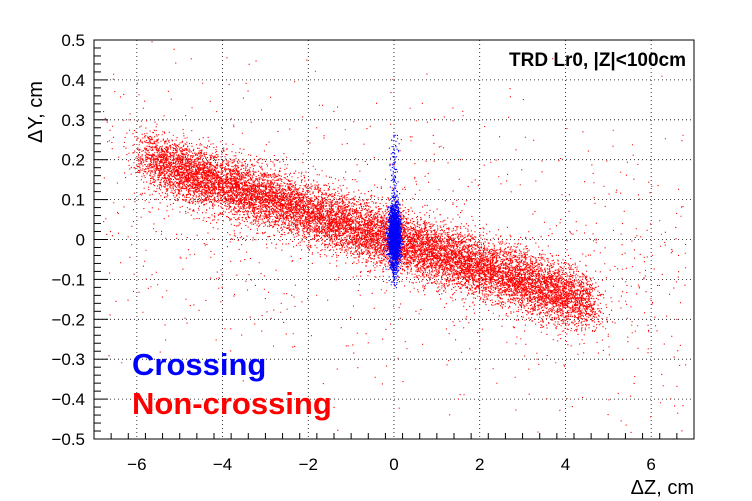 This screenshot has height=501, width=752. I want to click on x-axis-title: ΔZ, cm, so click(662, 488).